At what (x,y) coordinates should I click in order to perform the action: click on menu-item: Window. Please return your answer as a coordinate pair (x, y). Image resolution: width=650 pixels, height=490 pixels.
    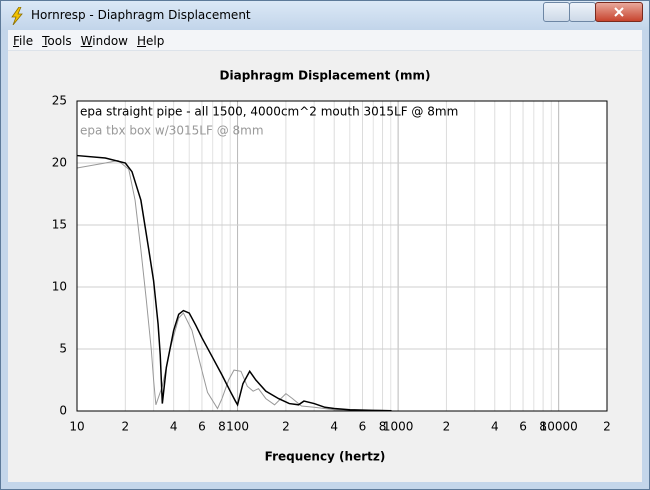
    Looking at the image, I should click on (104, 41).